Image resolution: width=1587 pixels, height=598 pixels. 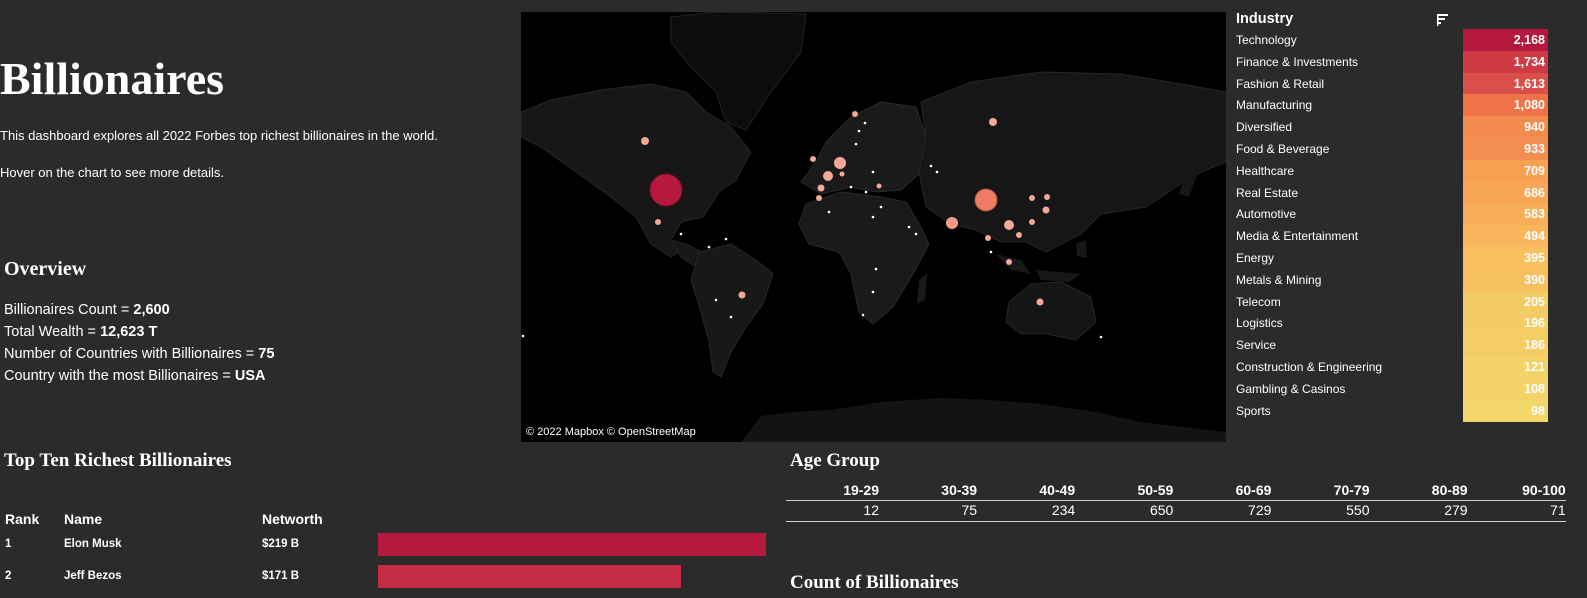 I want to click on age-group-value: 550, so click(x=1358, y=510).